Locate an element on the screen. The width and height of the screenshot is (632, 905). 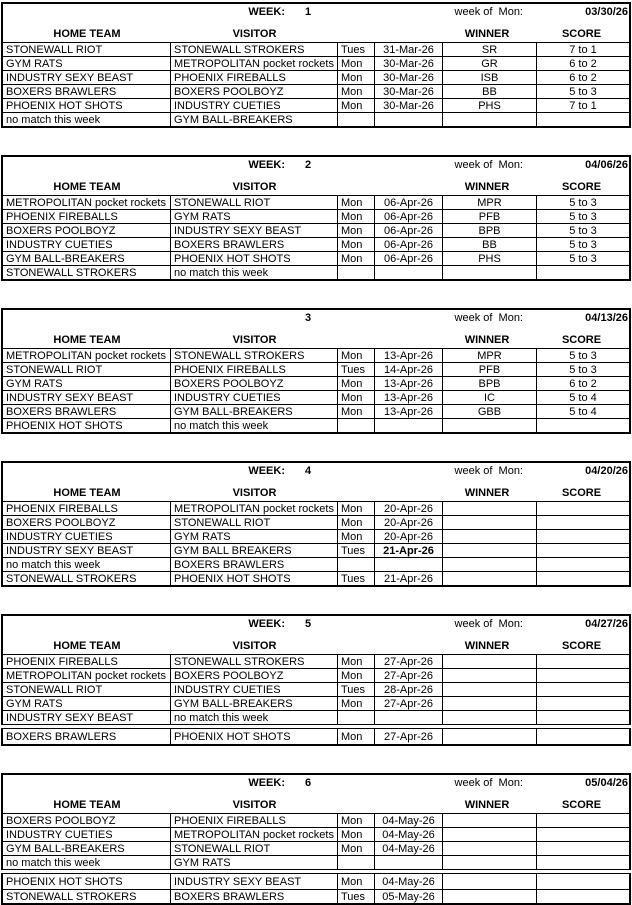
date-cell: 13-Apr-26 is located at coordinates (409, 383).